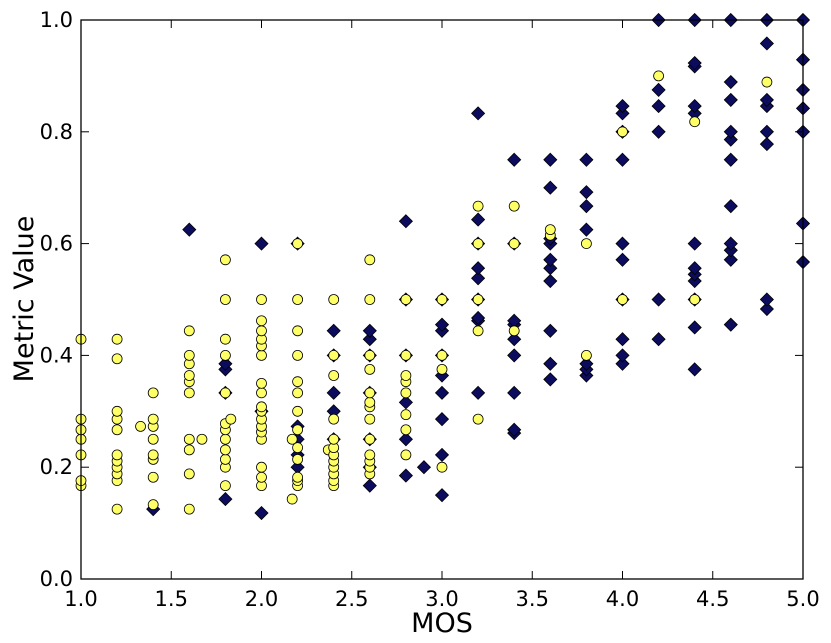 The image size is (831, 643). Describe the element at coordinates (622, 599) in the screenshot. I see `x-tick-label: 4.0` at that location.